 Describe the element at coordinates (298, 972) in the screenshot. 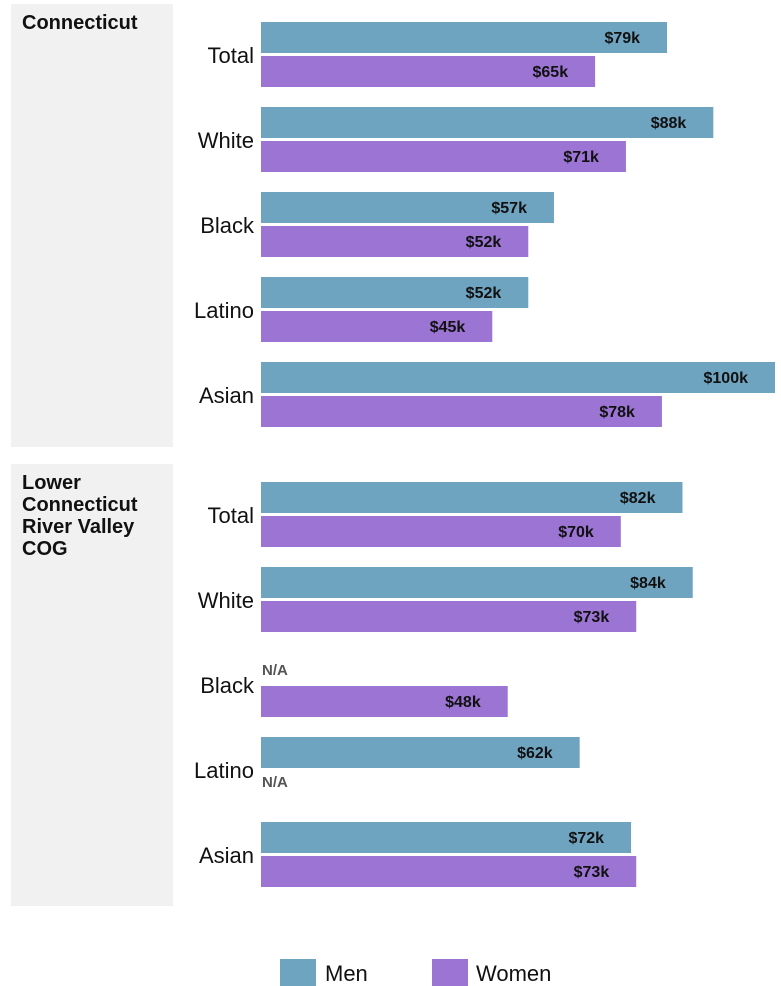

I see `legend-swatch-men` at that location.